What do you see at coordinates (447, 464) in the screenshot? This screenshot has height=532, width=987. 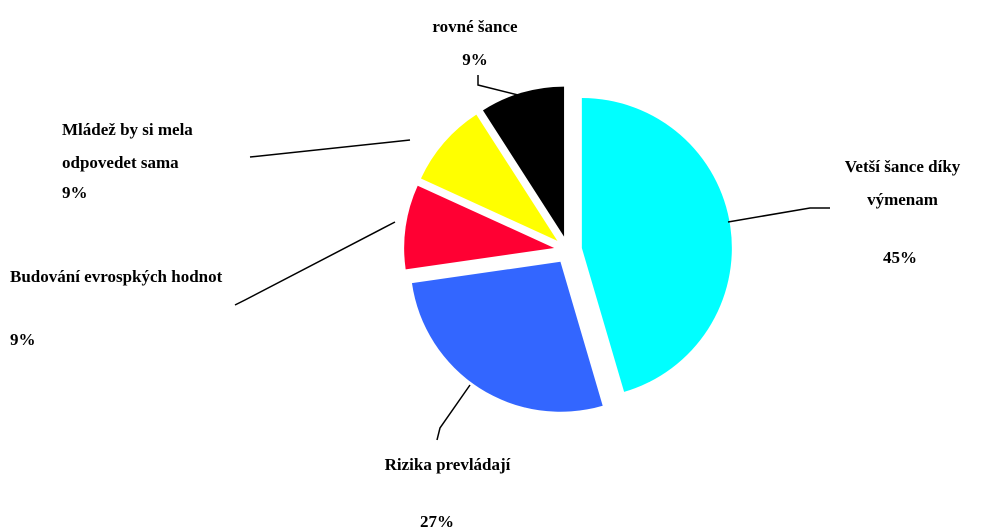 I see `slice-label: Rizika prevládají` at bounding box center [447, 464].